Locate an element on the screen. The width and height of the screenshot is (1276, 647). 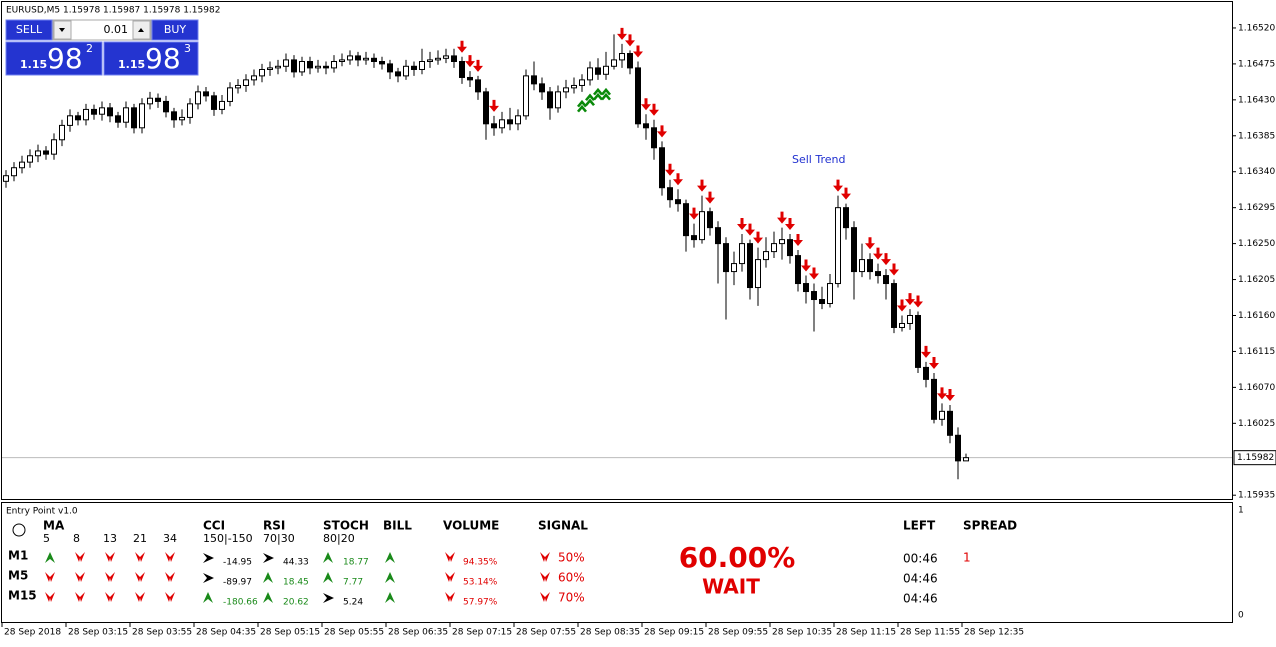
signal-value: 60% is located at coordinates (571, 578).